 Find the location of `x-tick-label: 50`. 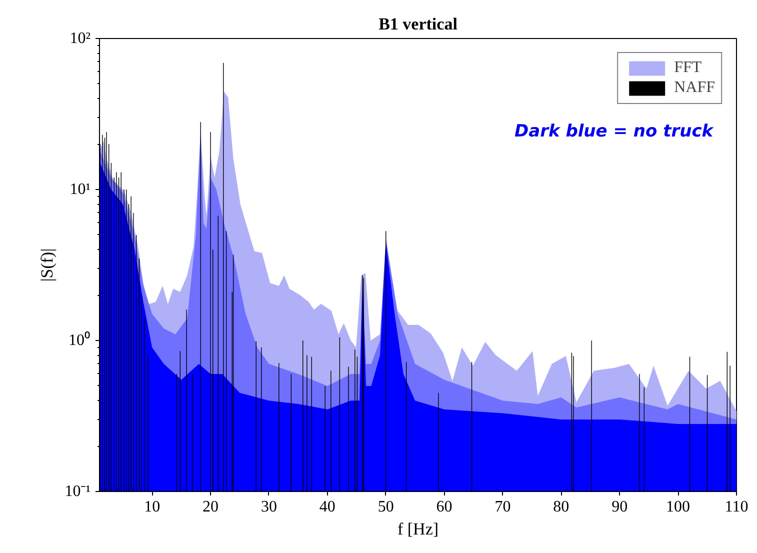

x-tick-label: 50 is located at coordinates (386, 507).